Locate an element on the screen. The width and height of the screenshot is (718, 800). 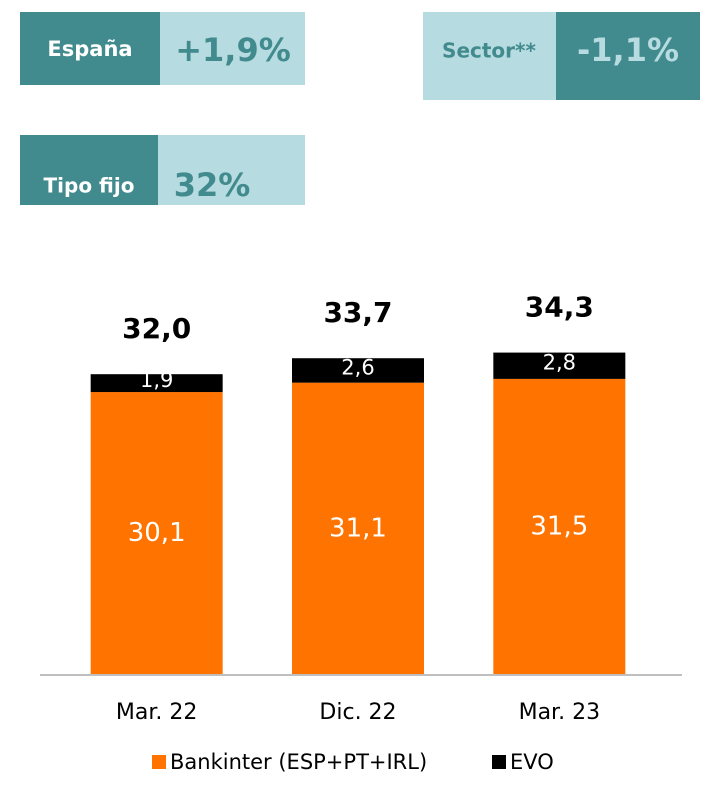
data-label: 1,9 is located at coordinates (156, 380).